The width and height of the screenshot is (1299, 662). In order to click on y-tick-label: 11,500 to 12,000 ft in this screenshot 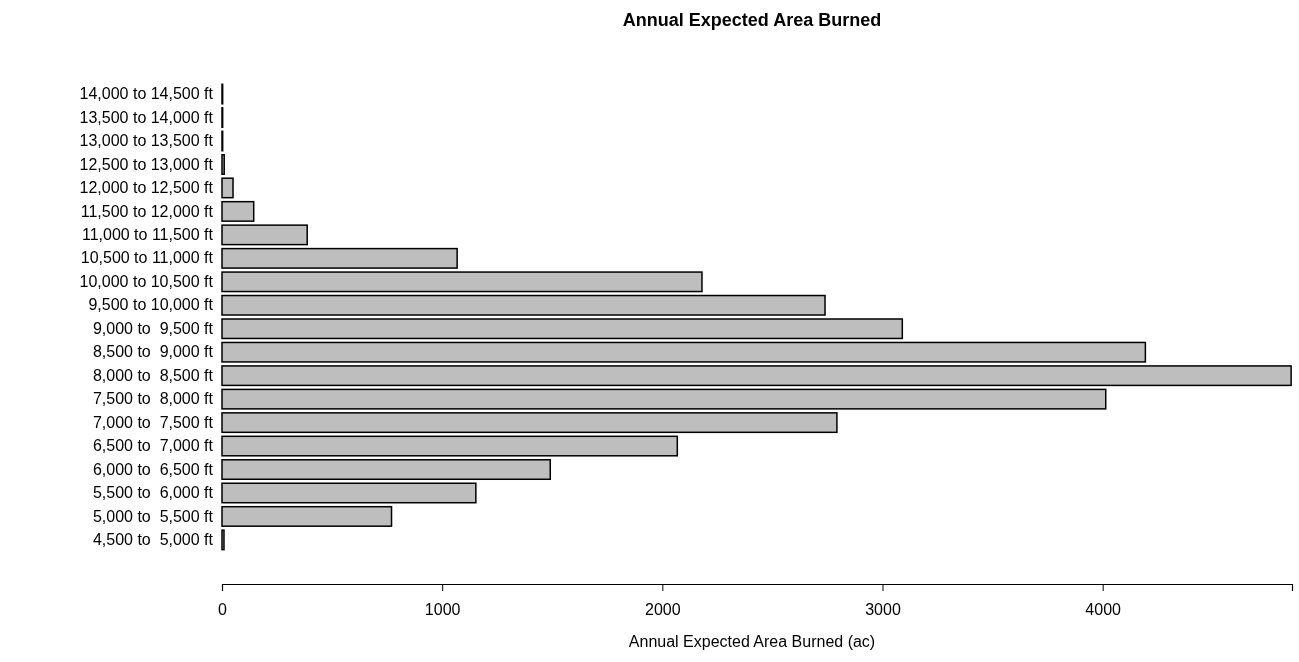, I will do `click(147, 211)`.